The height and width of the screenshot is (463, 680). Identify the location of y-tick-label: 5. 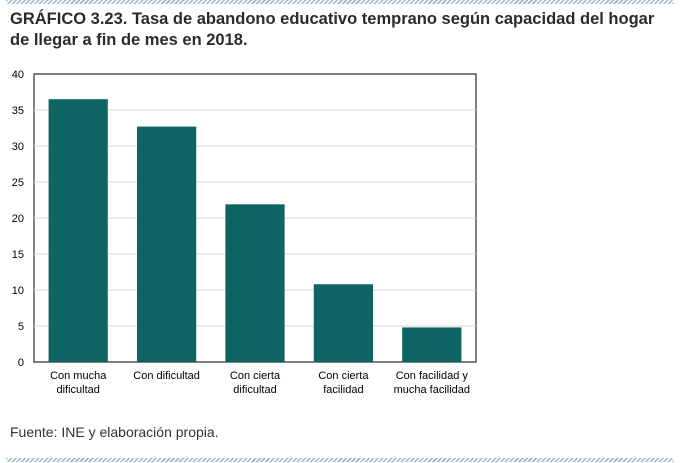
(21, 327).